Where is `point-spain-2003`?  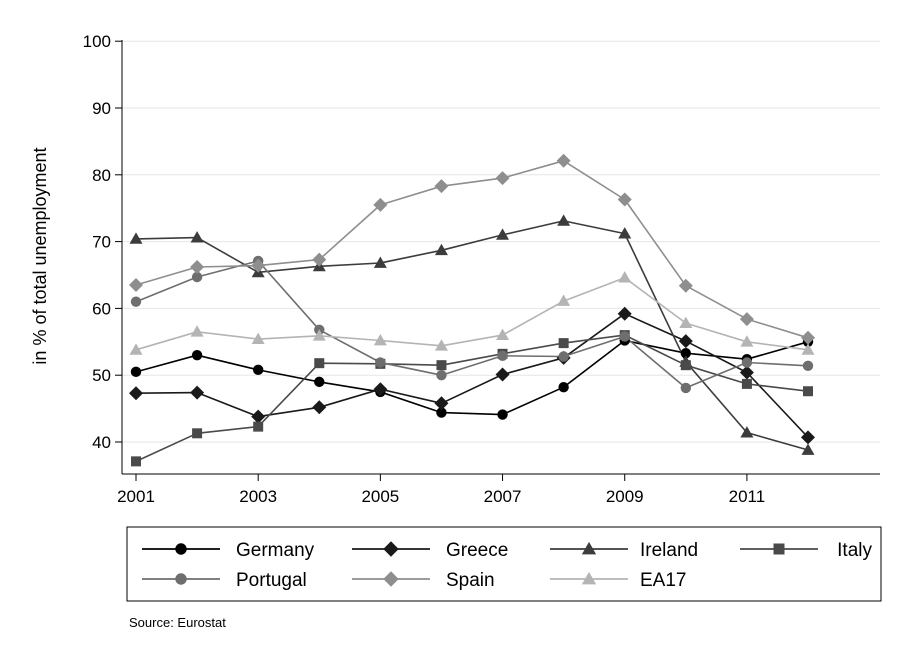 point-spain-2003 is located at coordinates (258, 265).